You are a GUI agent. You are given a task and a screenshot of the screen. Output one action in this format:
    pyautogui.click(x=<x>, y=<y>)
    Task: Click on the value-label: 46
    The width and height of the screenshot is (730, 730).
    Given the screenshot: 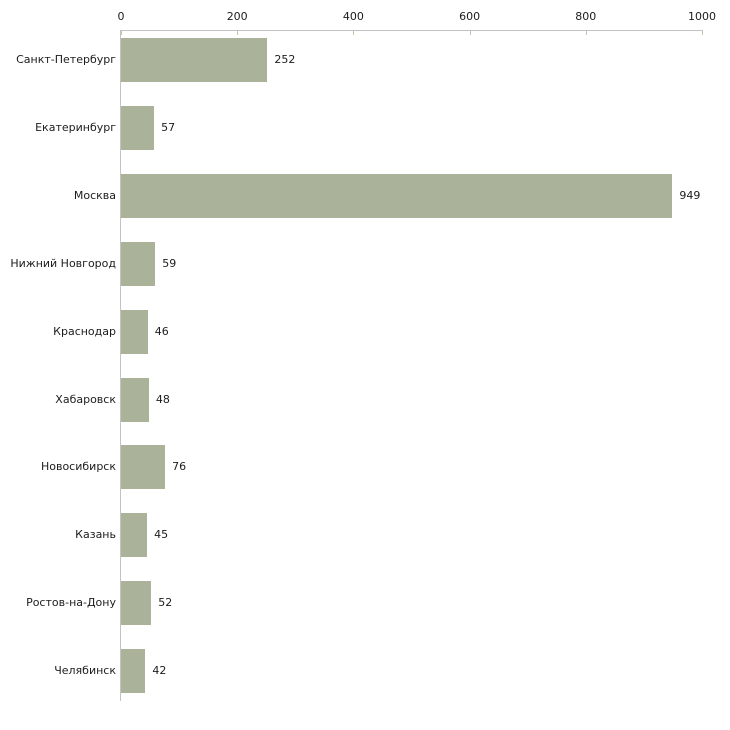 What is the action you would take?
    pyautogui.click(x=161, y=331)
    